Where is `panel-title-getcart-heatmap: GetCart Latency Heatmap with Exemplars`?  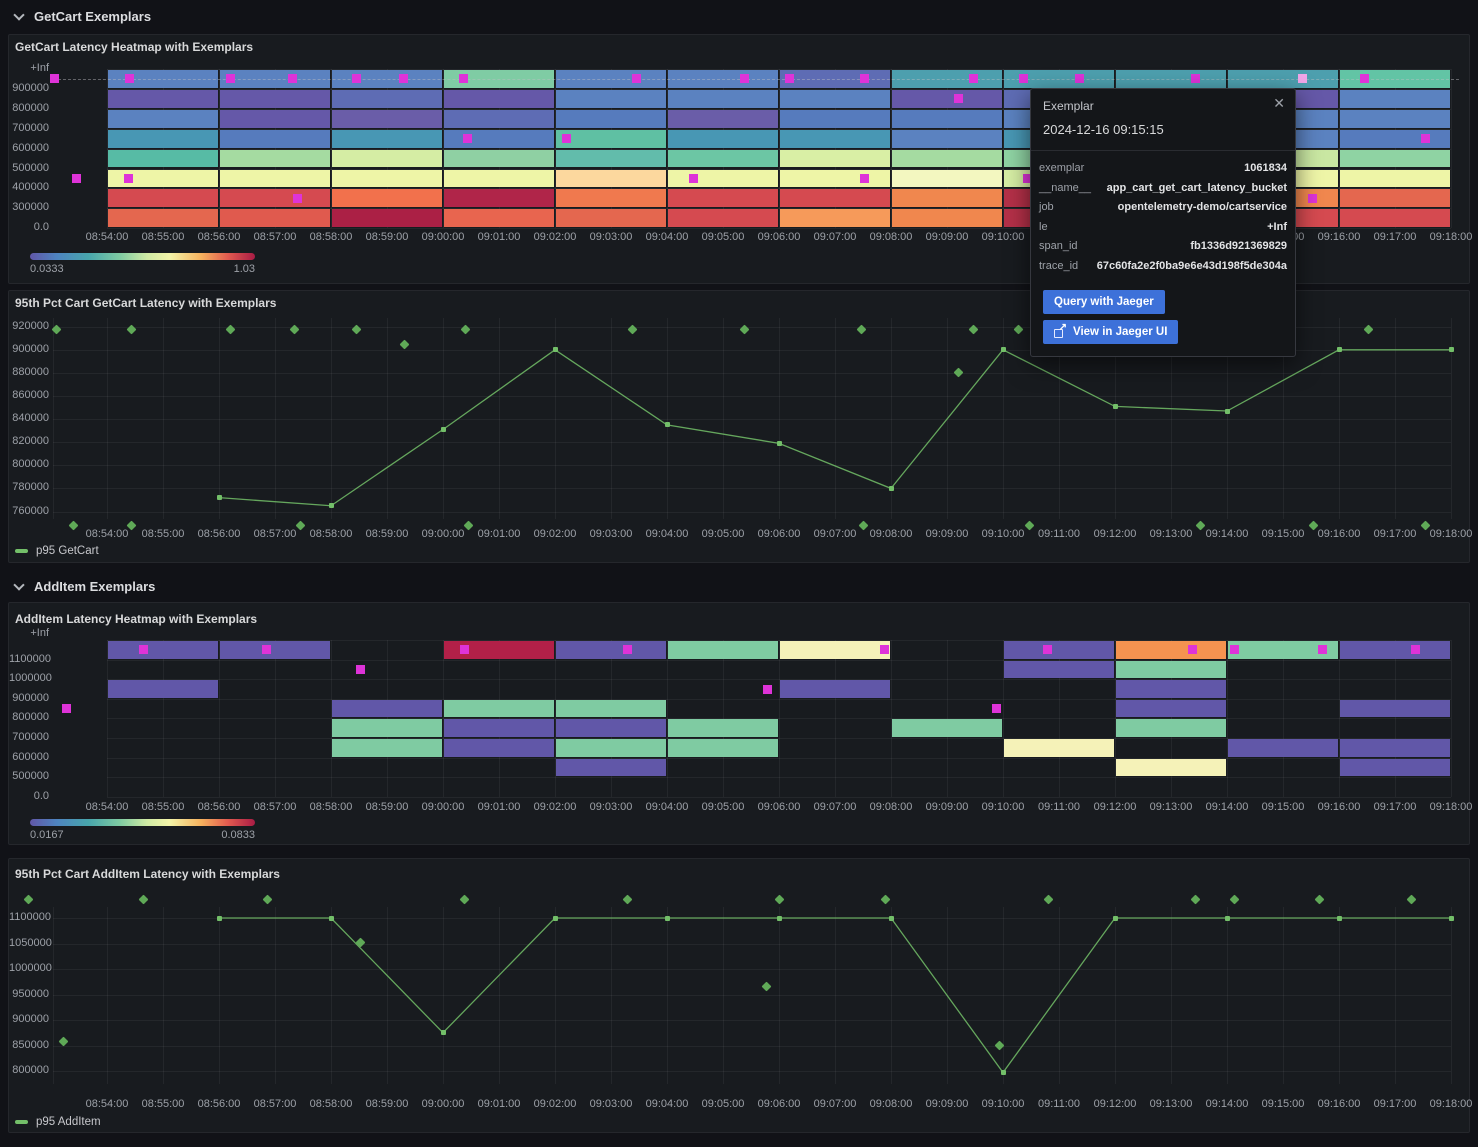
panel-title-getcart-heatmap: GetCart Latency Heatmap with Exemplars is located at coordinates (134, 47).